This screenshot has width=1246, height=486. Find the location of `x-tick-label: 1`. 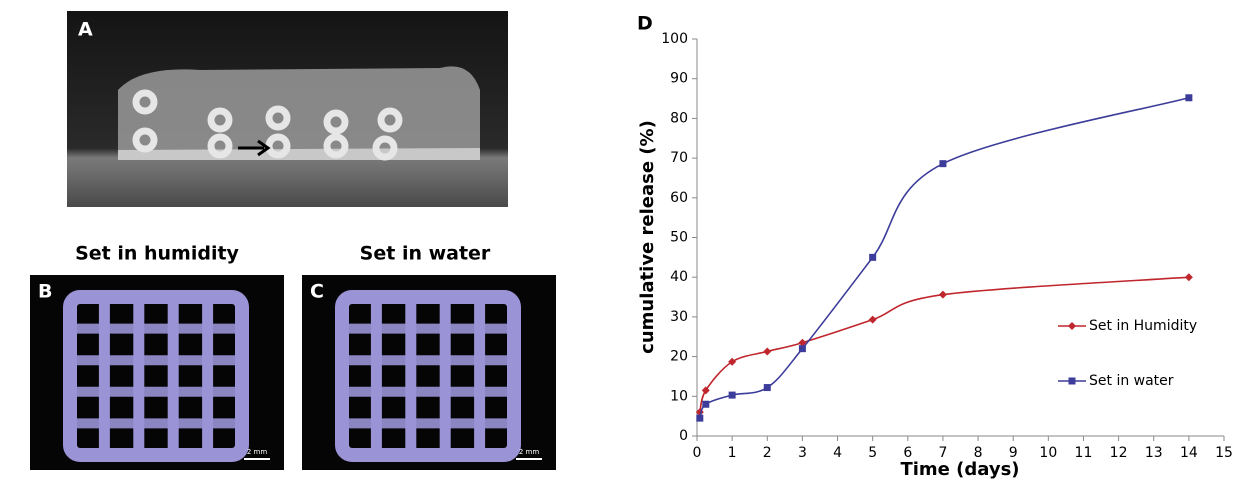

x-tick-label: 1 is located at coordinates (732, 453).